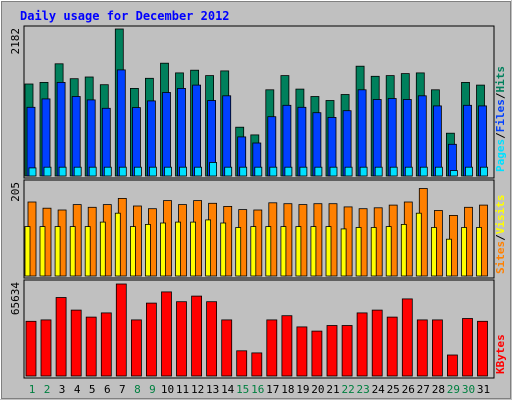 This screenshot has width=512, height=400. Describe the element at coordinates (137, 389) in the screenshot. I see `day-label-8: 8` at that location.